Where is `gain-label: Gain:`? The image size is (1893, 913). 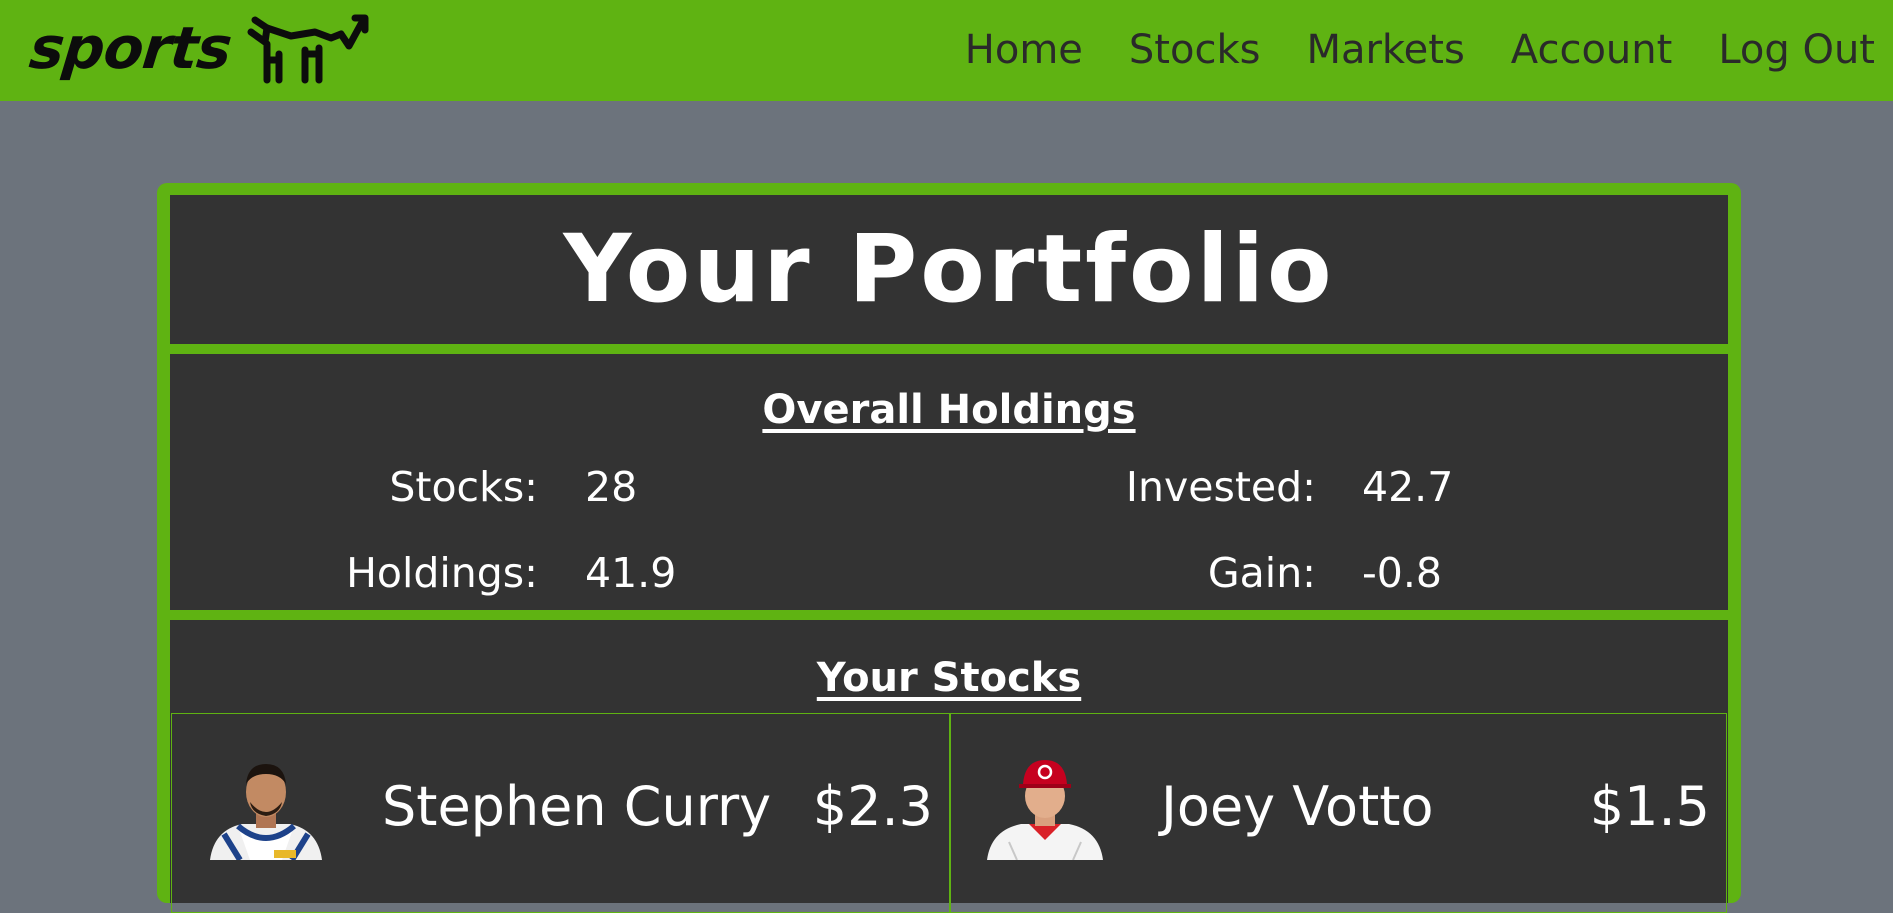 gain-label: Gain: is located at coordinates (1261, 573).